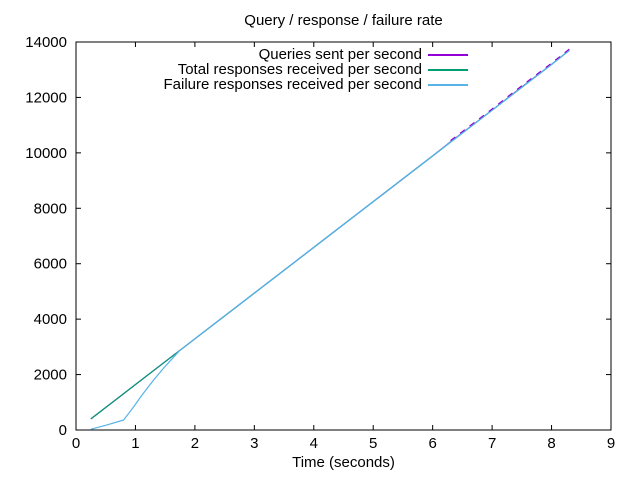 The height and width of the screenshot is (480, 640). What do you see at coordinates (50, 208) in the screenshot?
I see `y-tick-label: 8000` at bounding box center [50, 208].